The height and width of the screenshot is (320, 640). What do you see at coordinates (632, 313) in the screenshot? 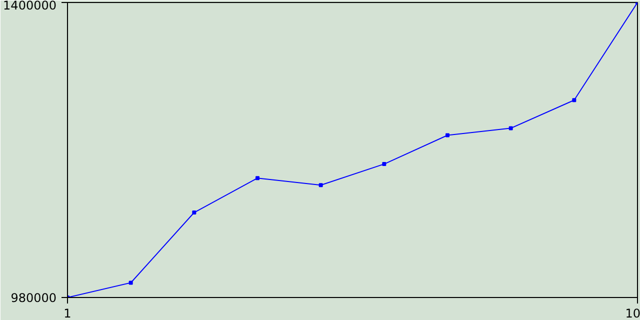
I see `x-tick-label: 10` at bounding box center [632, 313].